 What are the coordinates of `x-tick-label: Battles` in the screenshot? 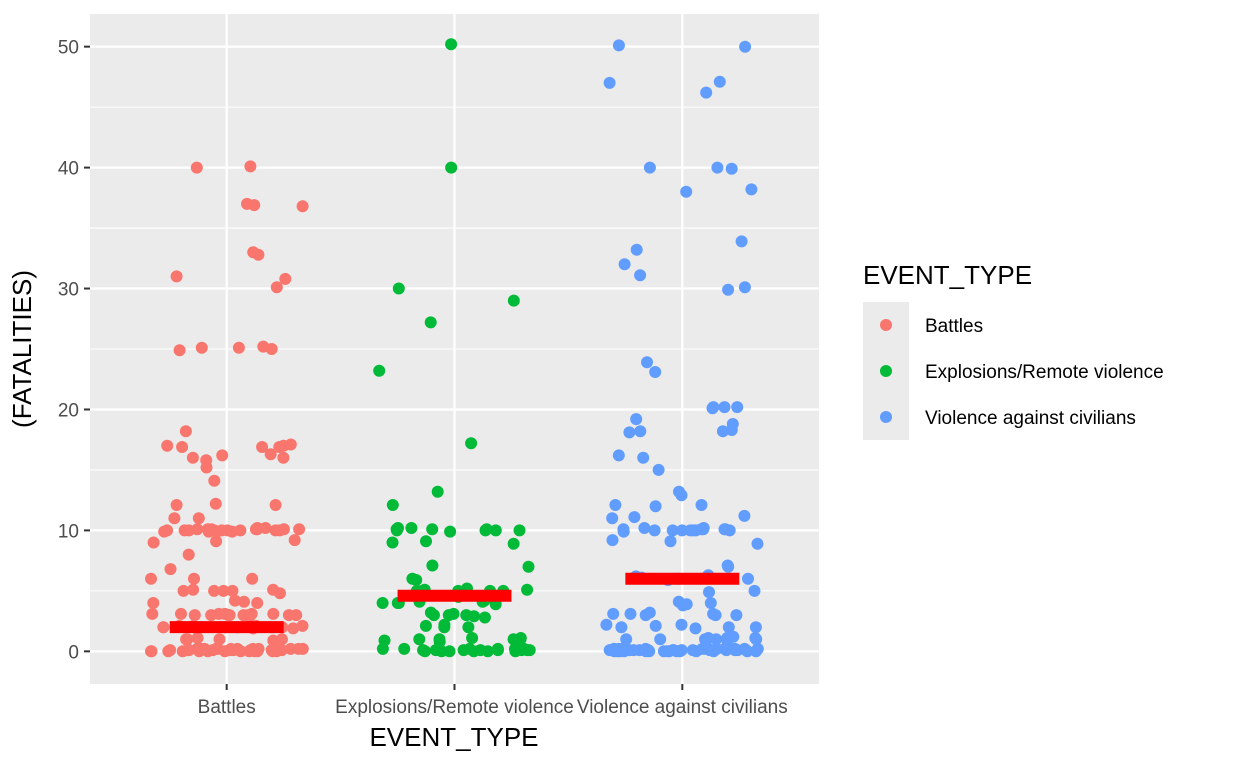 It's located at (227, 707).